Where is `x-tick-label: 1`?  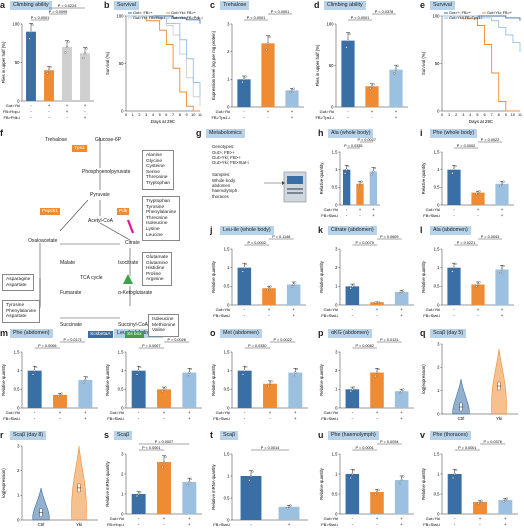
x-tick-label: 1 is located at coordinates (449, 115).